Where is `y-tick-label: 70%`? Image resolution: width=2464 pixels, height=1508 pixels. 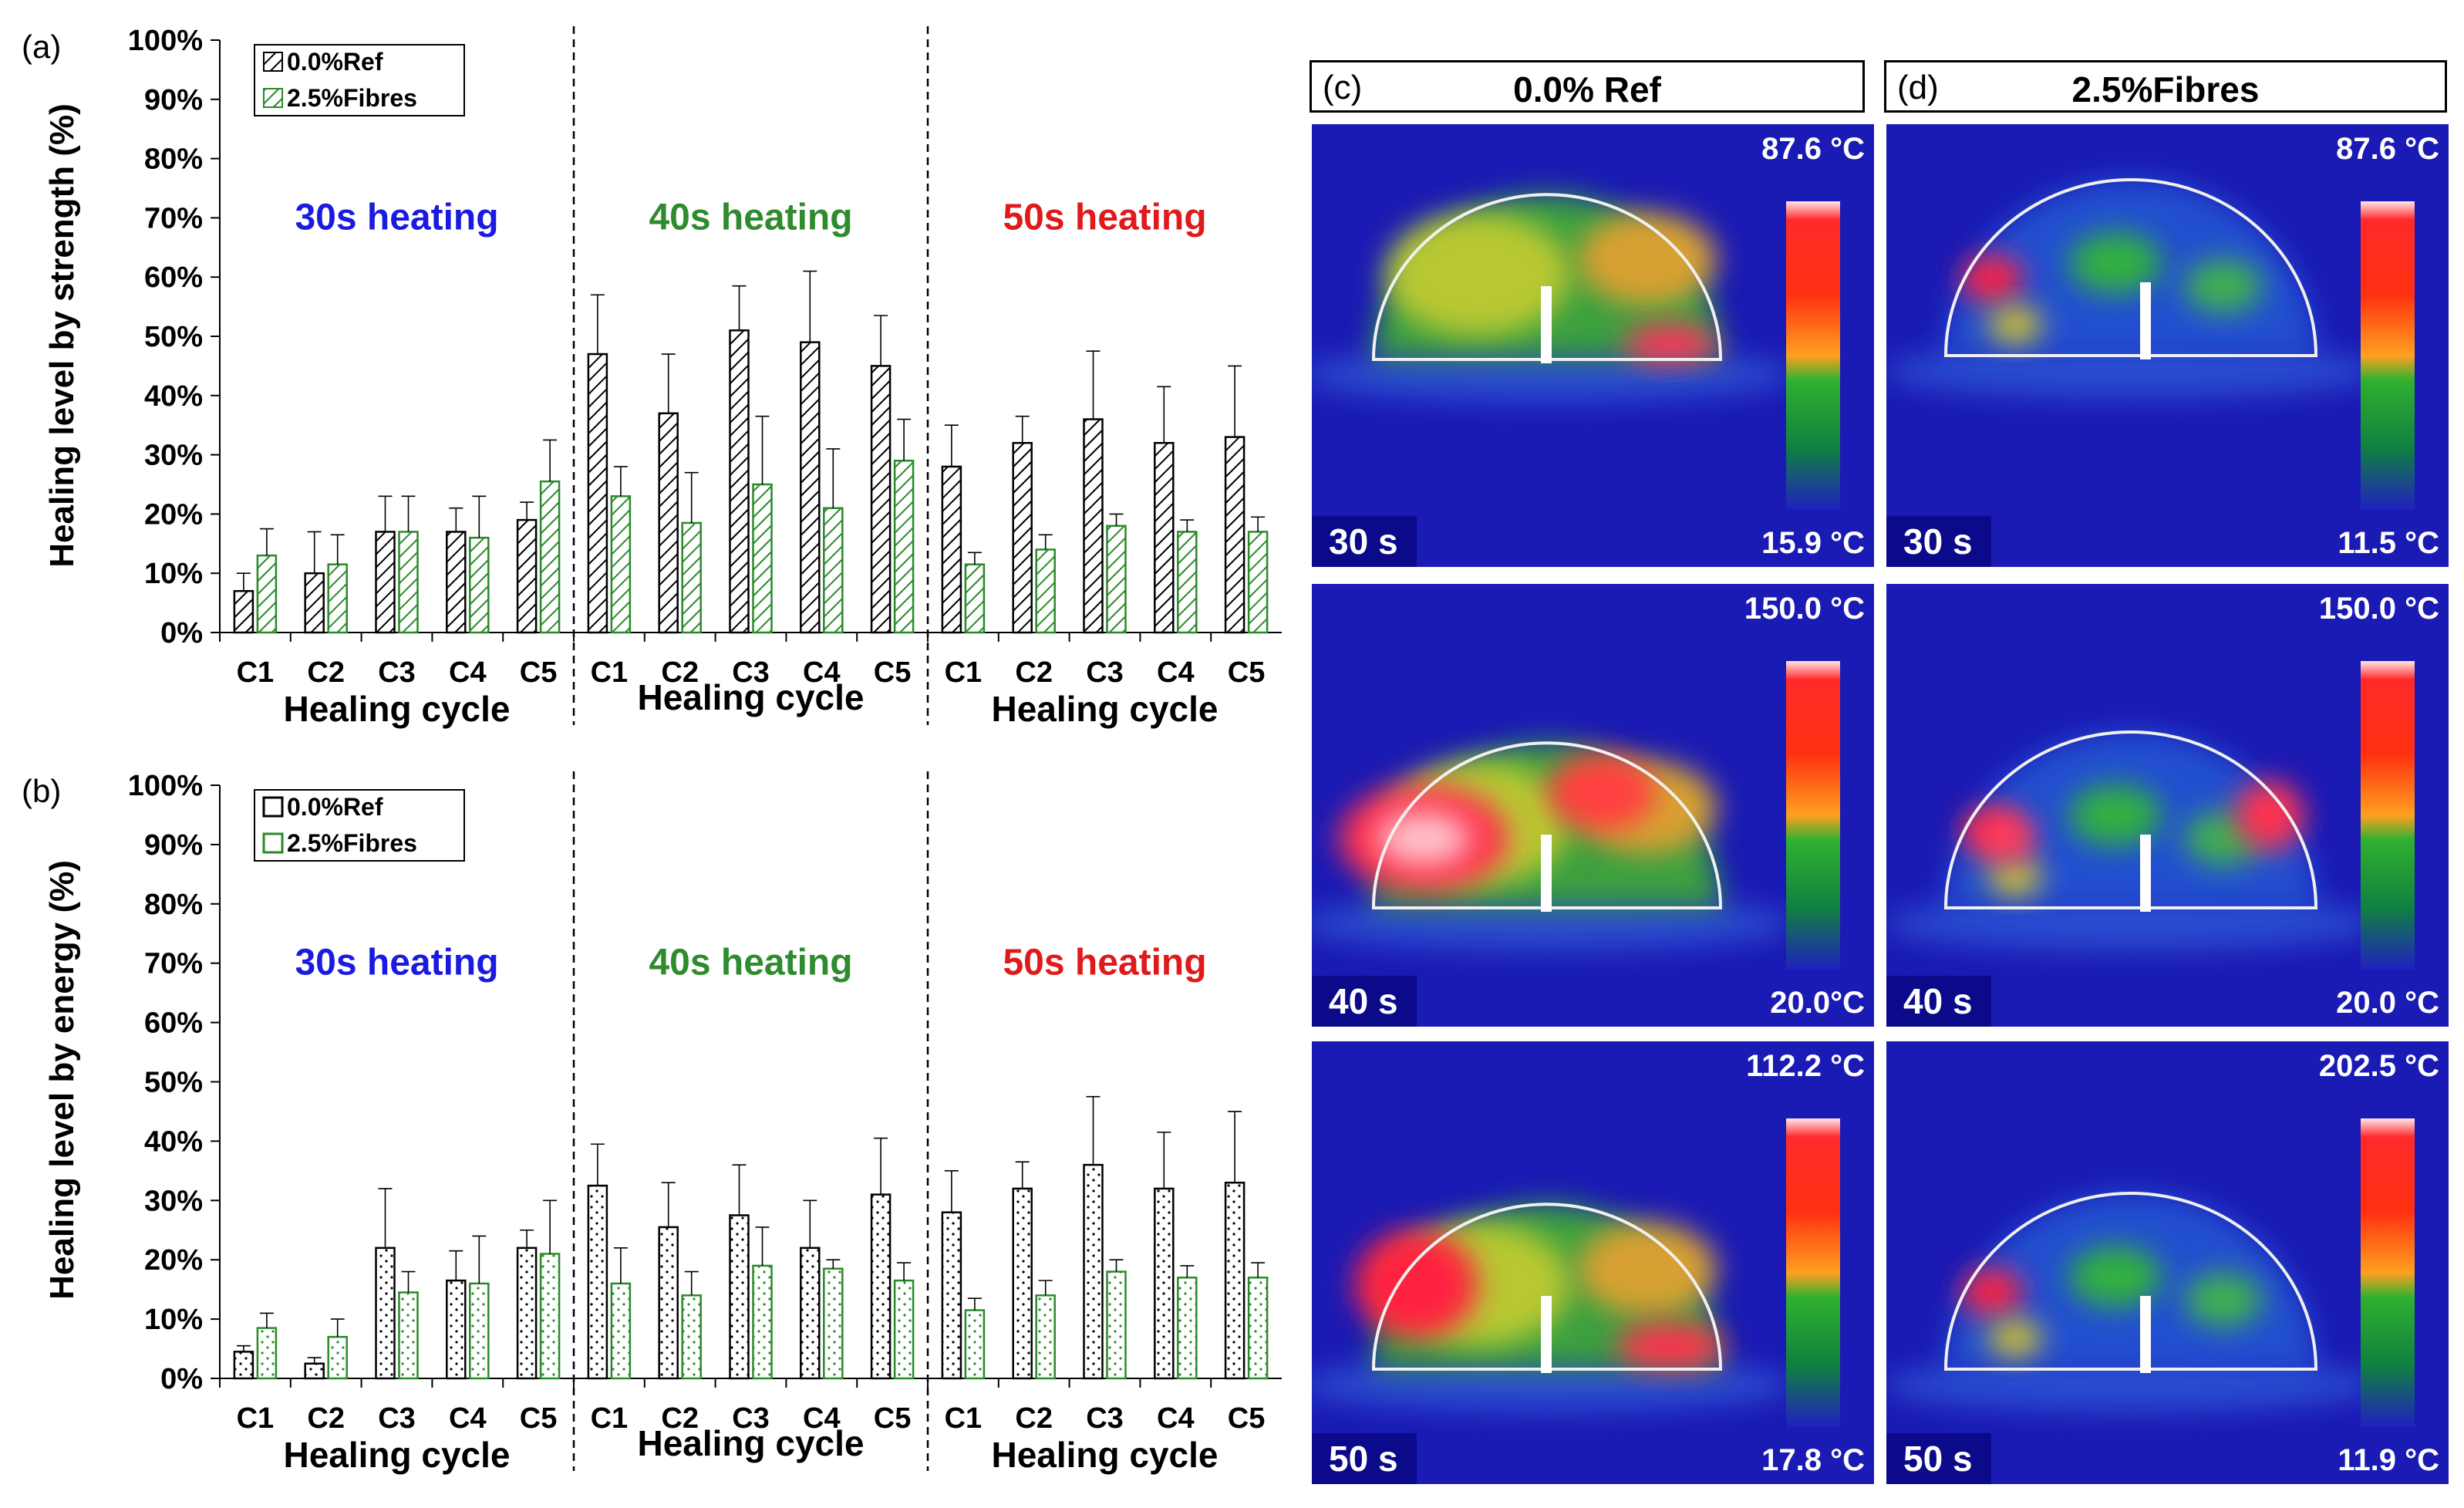
y-tick-label: 70% is located at coordinates (173, 964).